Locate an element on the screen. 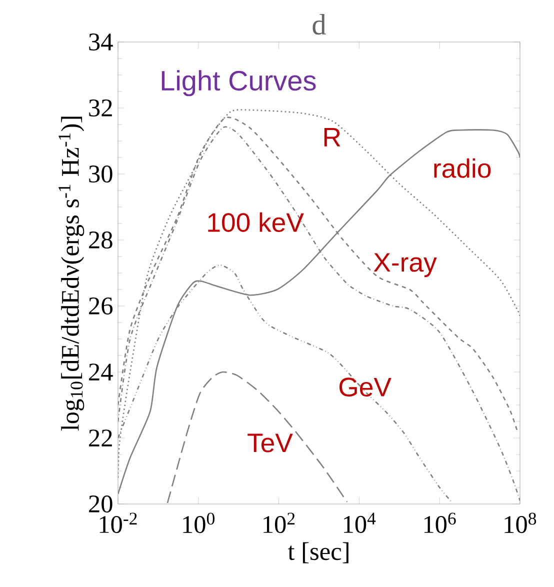  annotation: X-ray is located at coordinates (405, 265).